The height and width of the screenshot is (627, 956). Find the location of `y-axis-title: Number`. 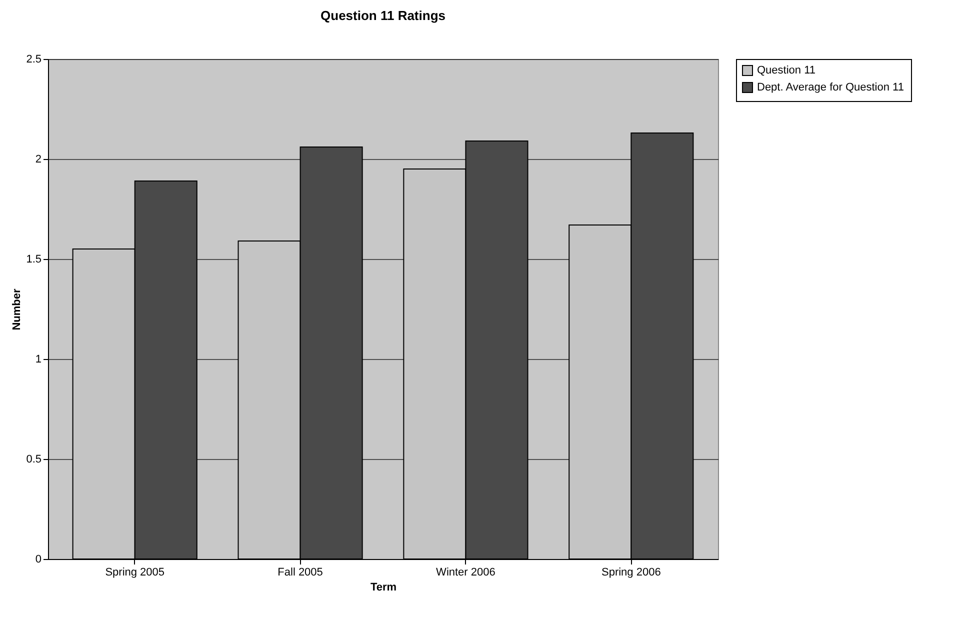

y-axis-title: Number is located at coordinates (17, 309).